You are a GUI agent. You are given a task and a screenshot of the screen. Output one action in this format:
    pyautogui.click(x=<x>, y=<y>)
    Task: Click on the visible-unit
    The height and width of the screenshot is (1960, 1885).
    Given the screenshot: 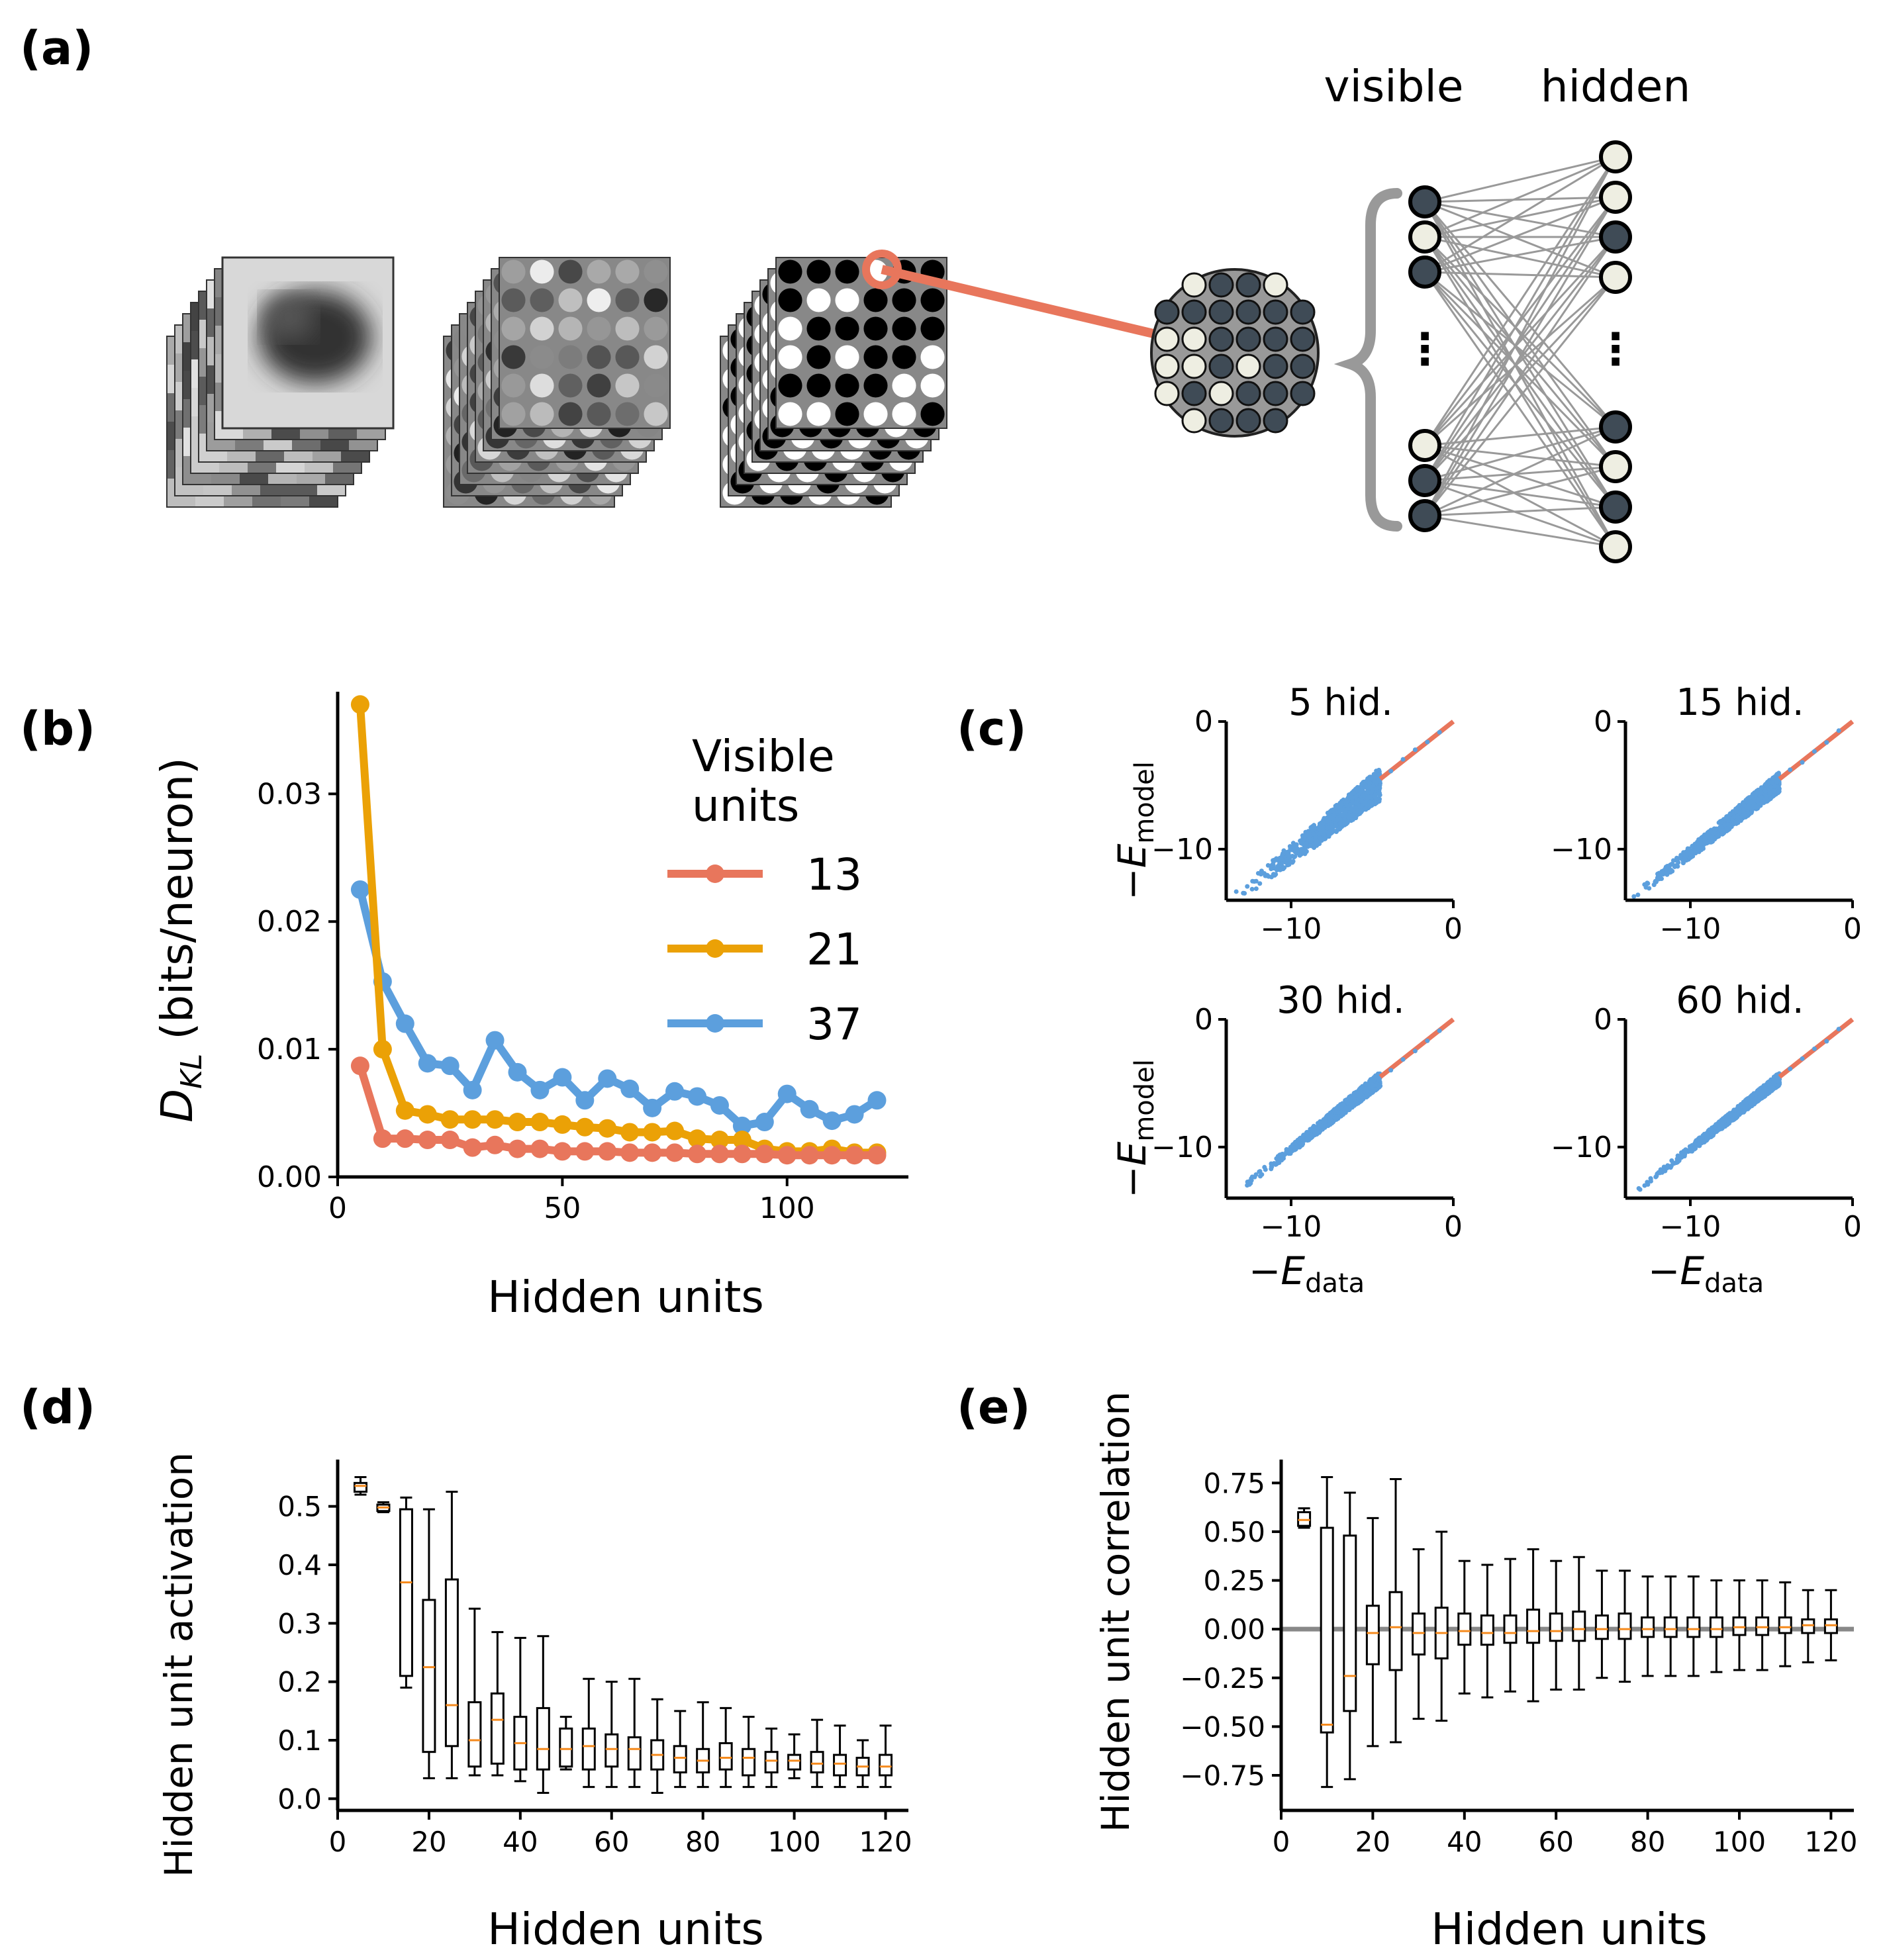 What is the action you would take?
    pyautogui.click(x=1424, y=272)
    